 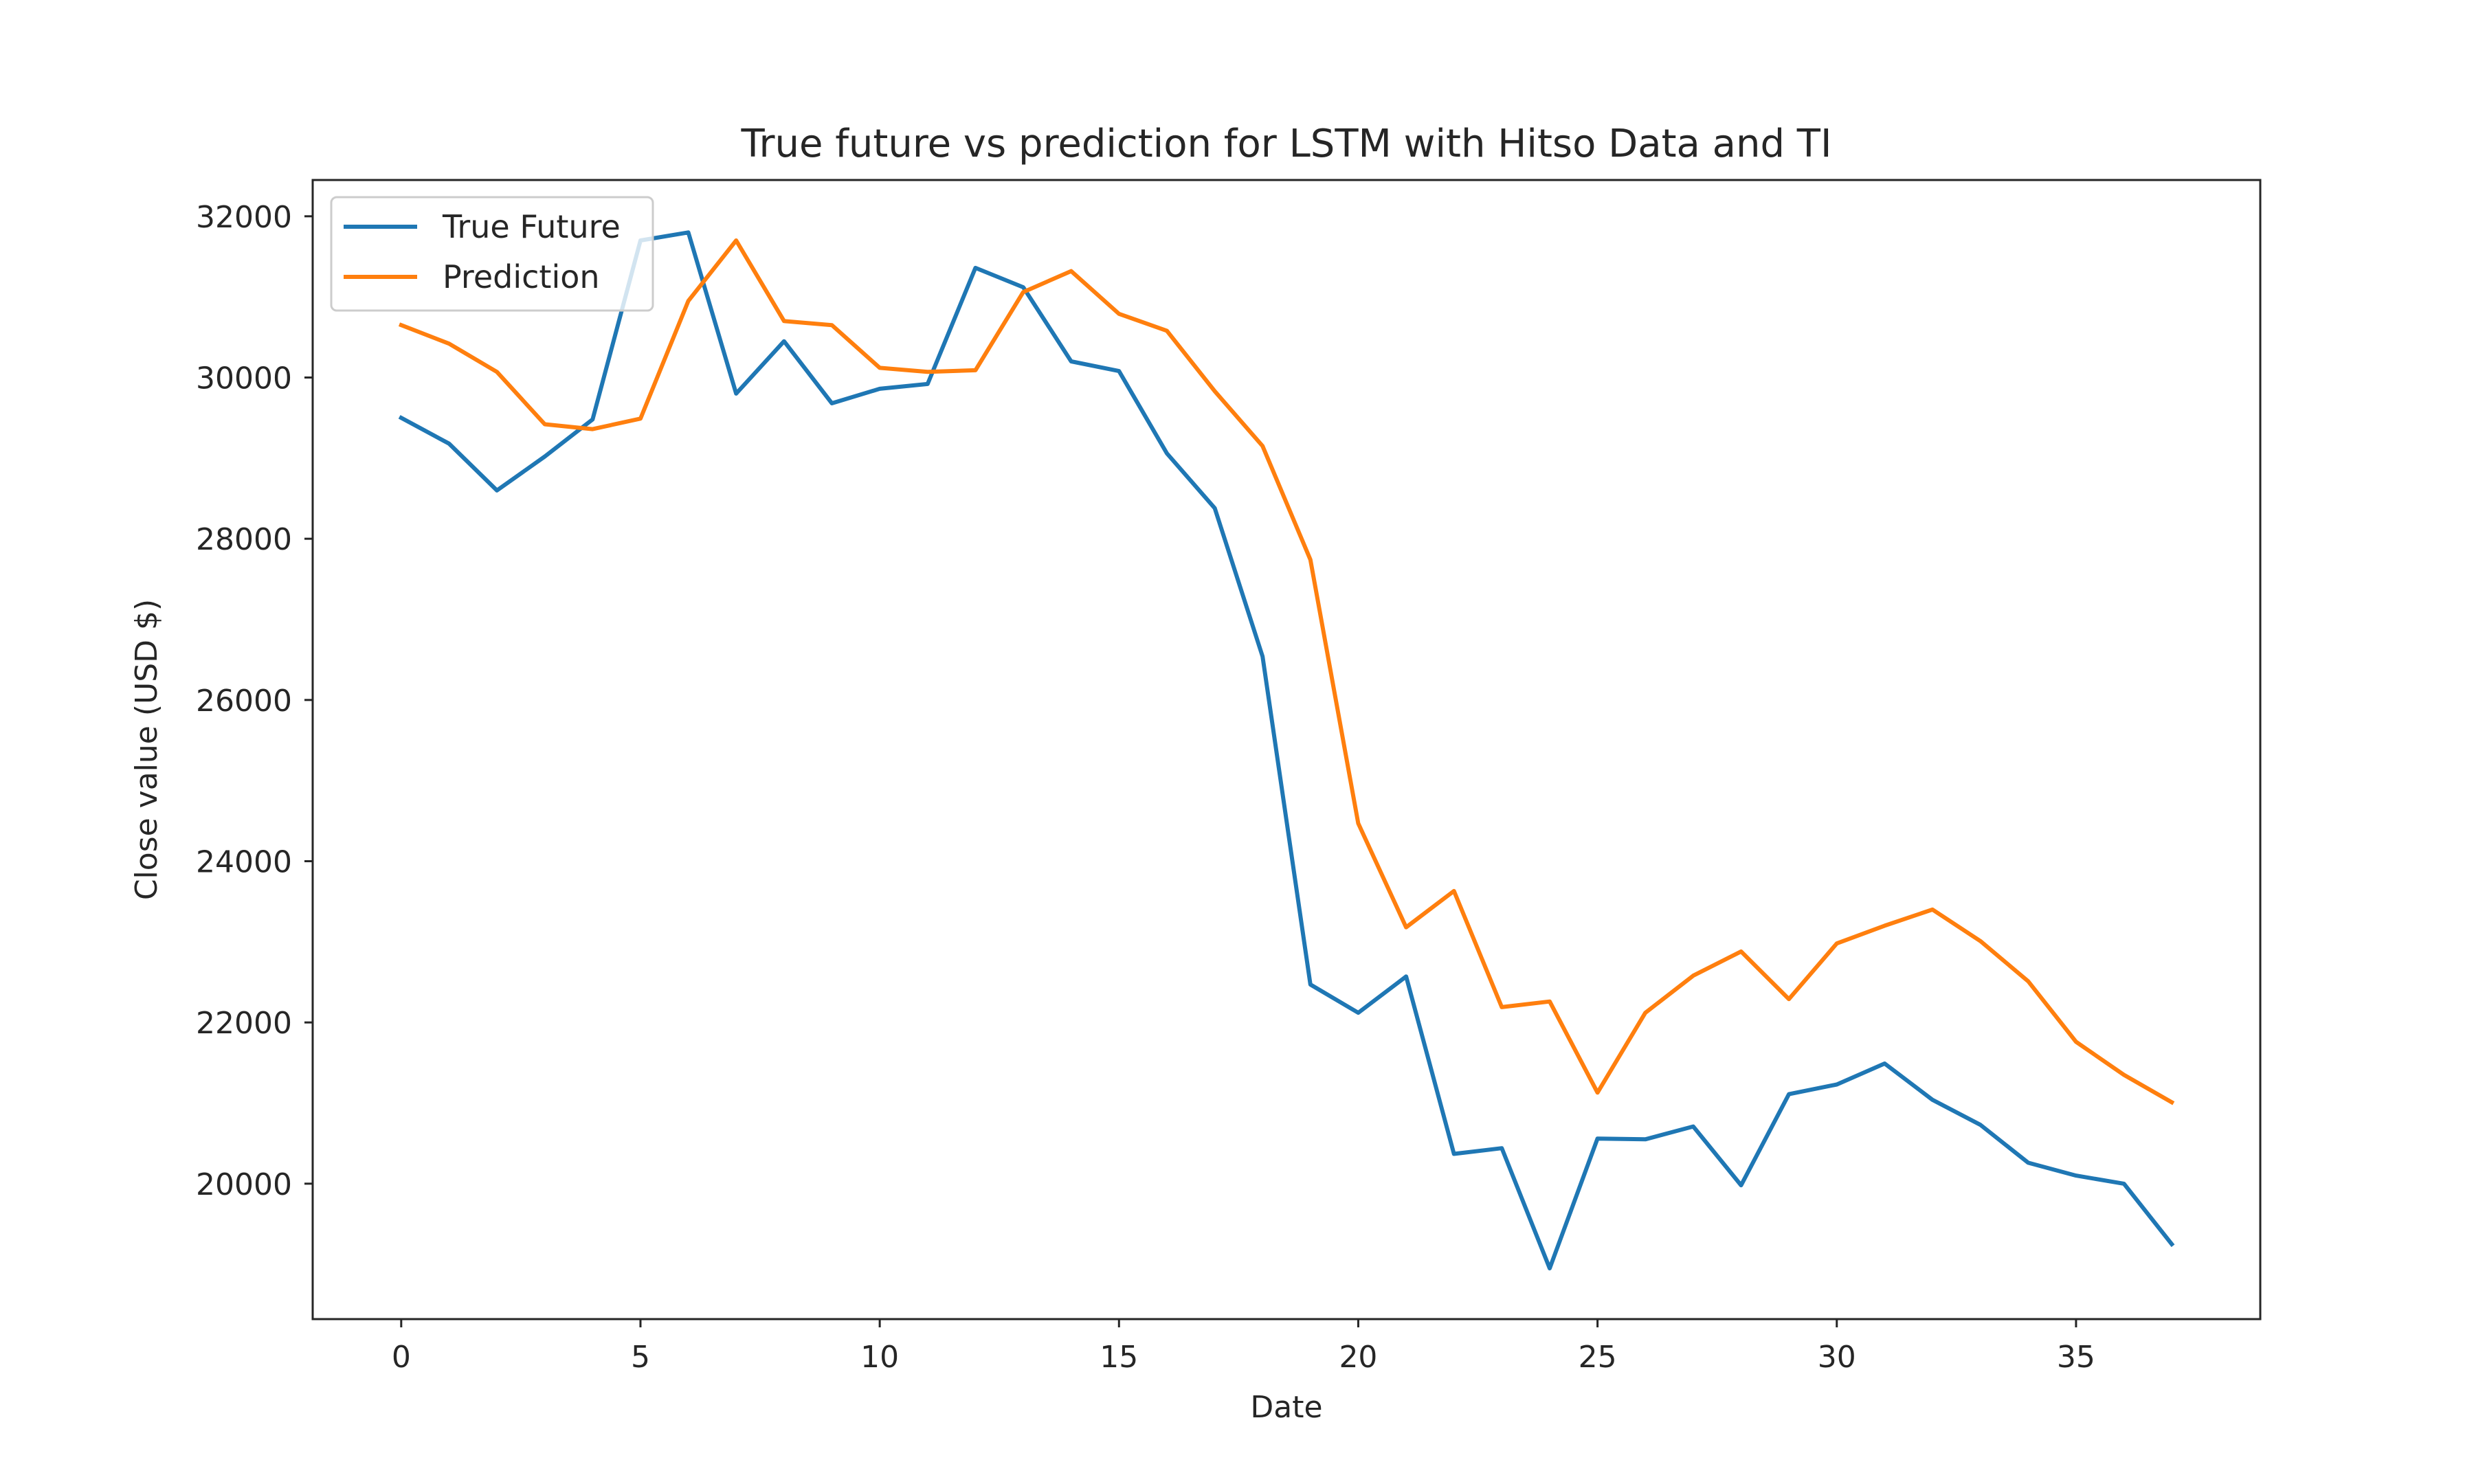 What do you see at coordinates (2076, 1357) in the screenshot?
I see `x-tick-label: 35` at bounding box center [2076, 1357].